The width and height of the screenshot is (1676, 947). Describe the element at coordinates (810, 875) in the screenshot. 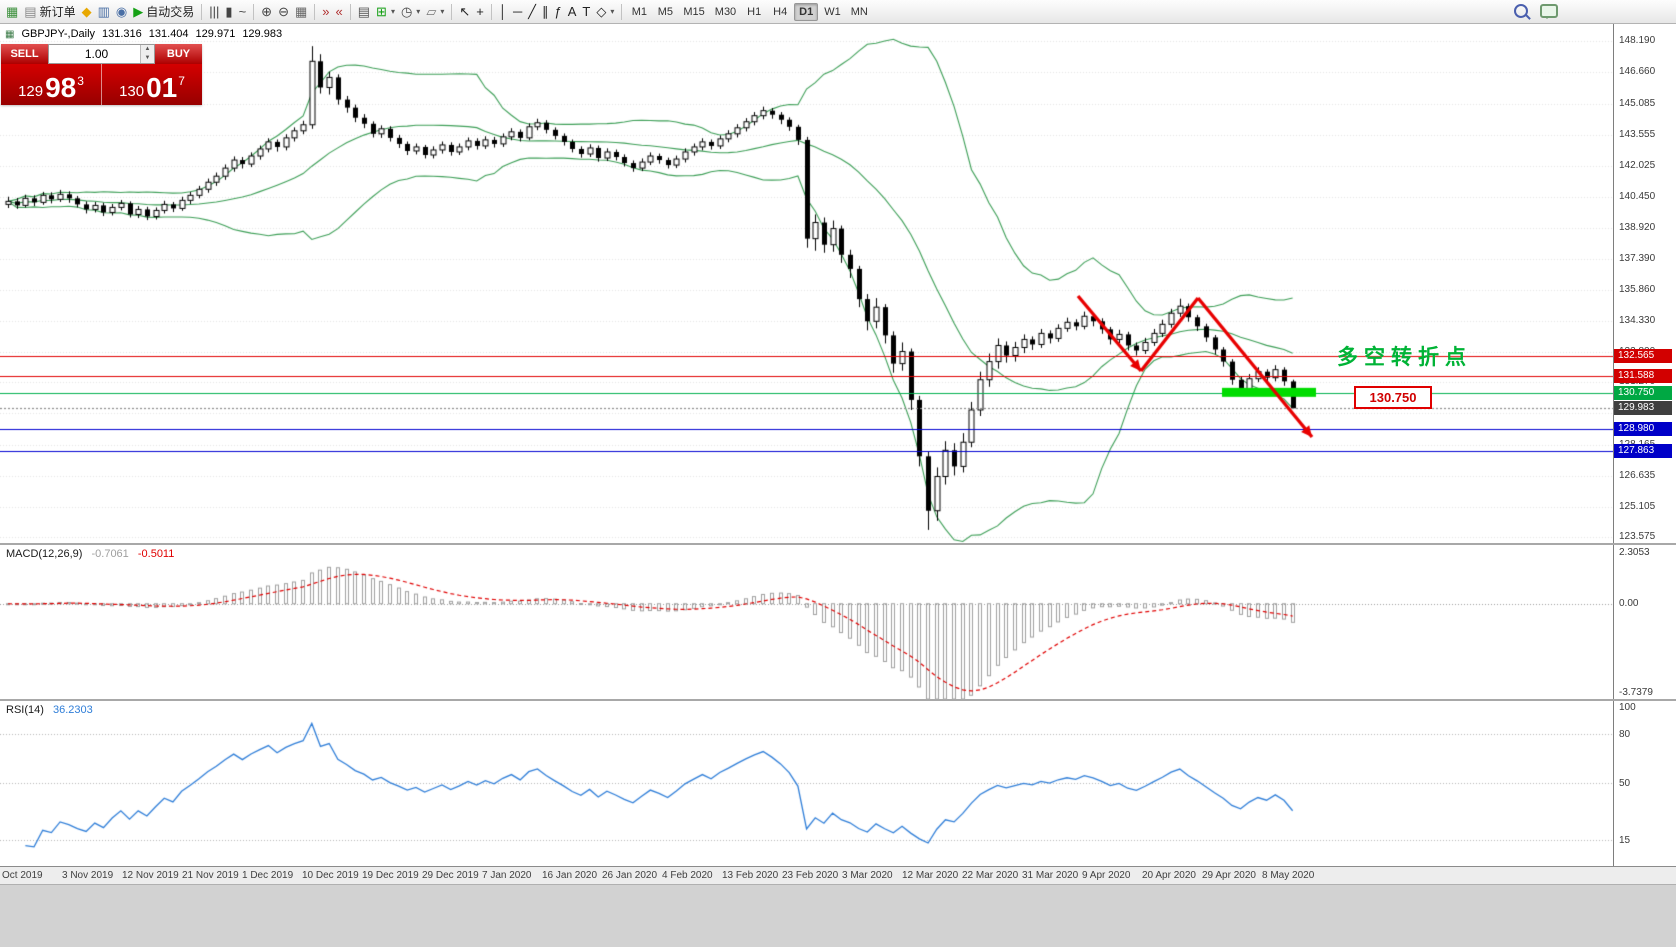

I see `time-axis-label: 23 Feb 2020` at that location.